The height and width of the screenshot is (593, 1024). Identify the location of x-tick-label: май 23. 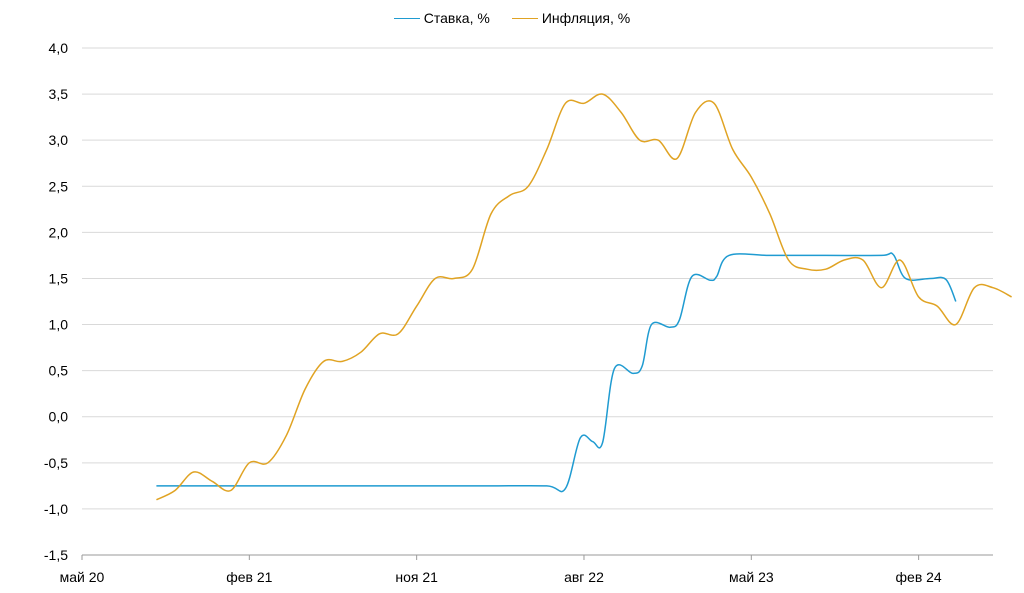
(751, 577).